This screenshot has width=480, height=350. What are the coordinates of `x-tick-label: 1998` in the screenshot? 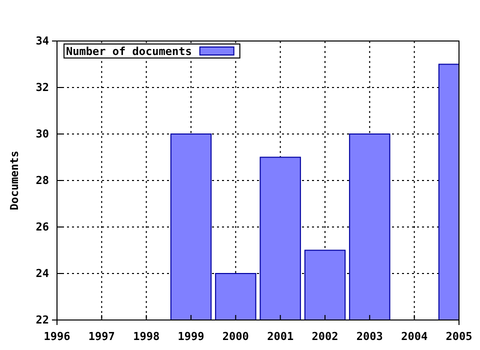 It's located at (146, 337).